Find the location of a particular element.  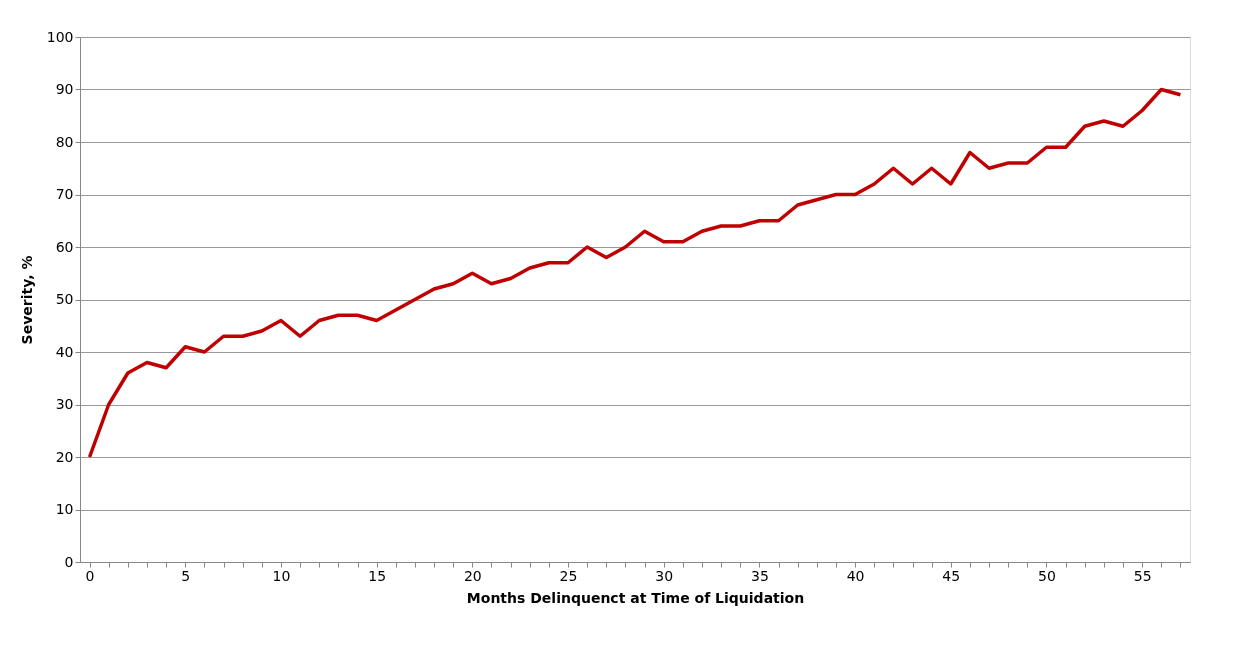

y-tick-label: 40 is located at coordinates (64, 351).